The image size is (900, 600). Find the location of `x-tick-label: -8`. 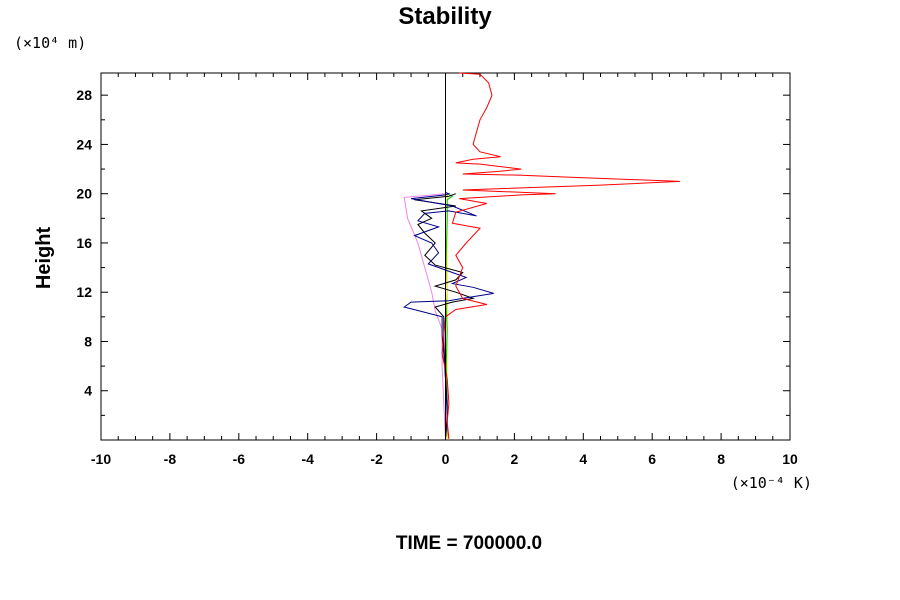

x-tick-label: -8 is located at coordinates (170, 459).